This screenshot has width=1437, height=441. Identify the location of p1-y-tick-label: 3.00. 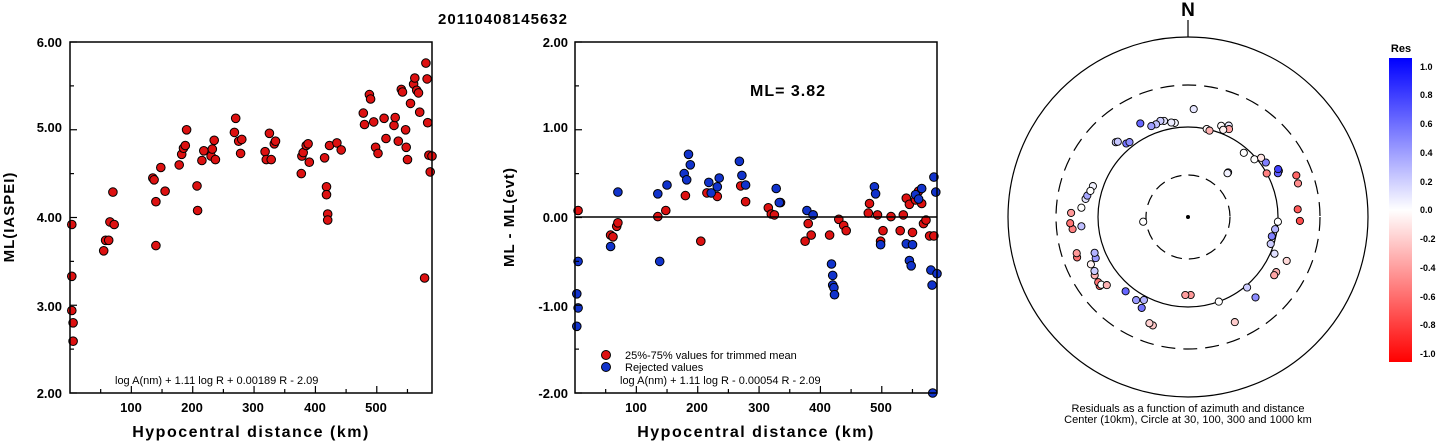
(49, 306).